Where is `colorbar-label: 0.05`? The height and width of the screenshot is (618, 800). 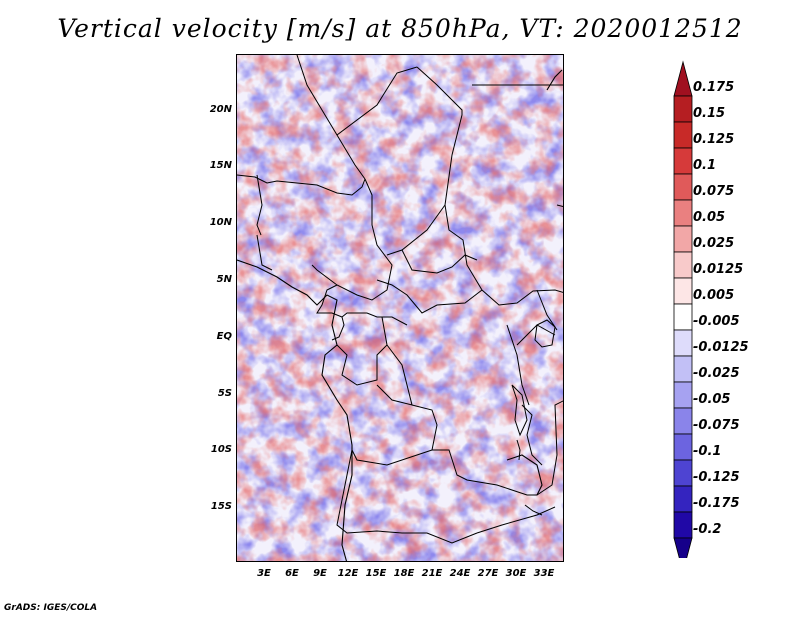
colorbar-label: 0.05 is located at coordinates (709, 217).